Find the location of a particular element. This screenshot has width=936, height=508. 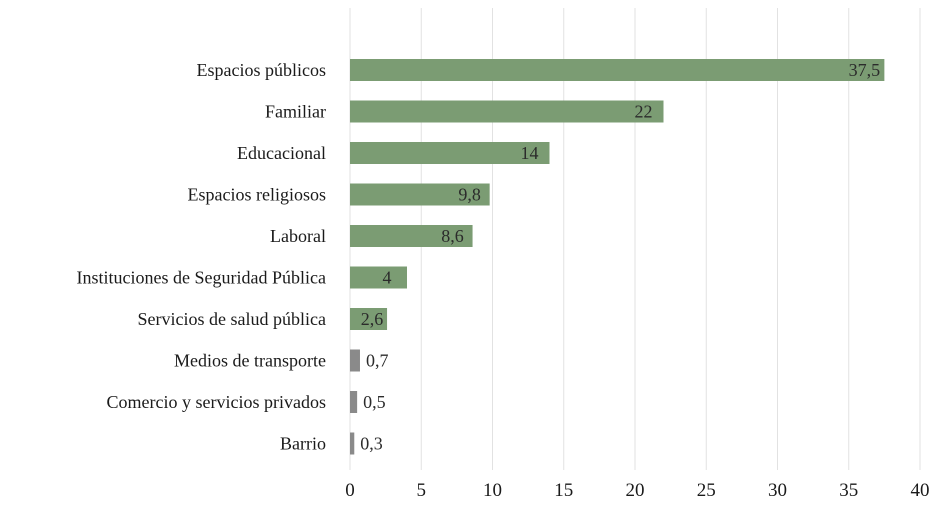

x-axis-tick-labels: 0 5 10 15 20 25 30 35 40 is located at coordinates (637, 490).